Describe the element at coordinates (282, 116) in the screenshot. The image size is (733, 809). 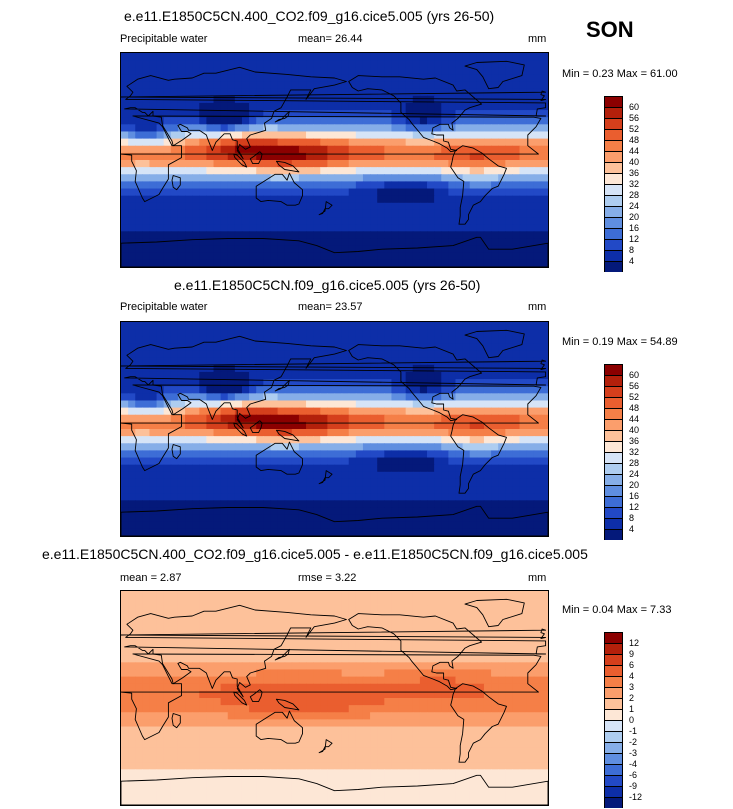
I see `coastline-japan` at that location.